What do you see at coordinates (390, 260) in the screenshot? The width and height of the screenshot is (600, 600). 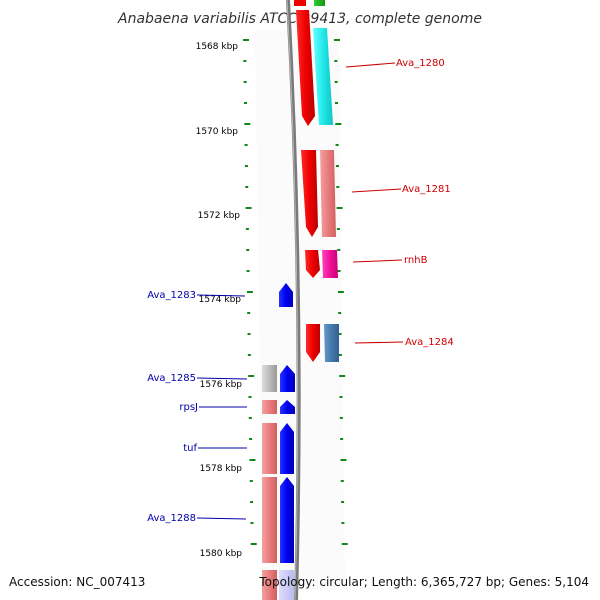 I see `label-rnhB: rnhB` at bounding box center [390, 260].